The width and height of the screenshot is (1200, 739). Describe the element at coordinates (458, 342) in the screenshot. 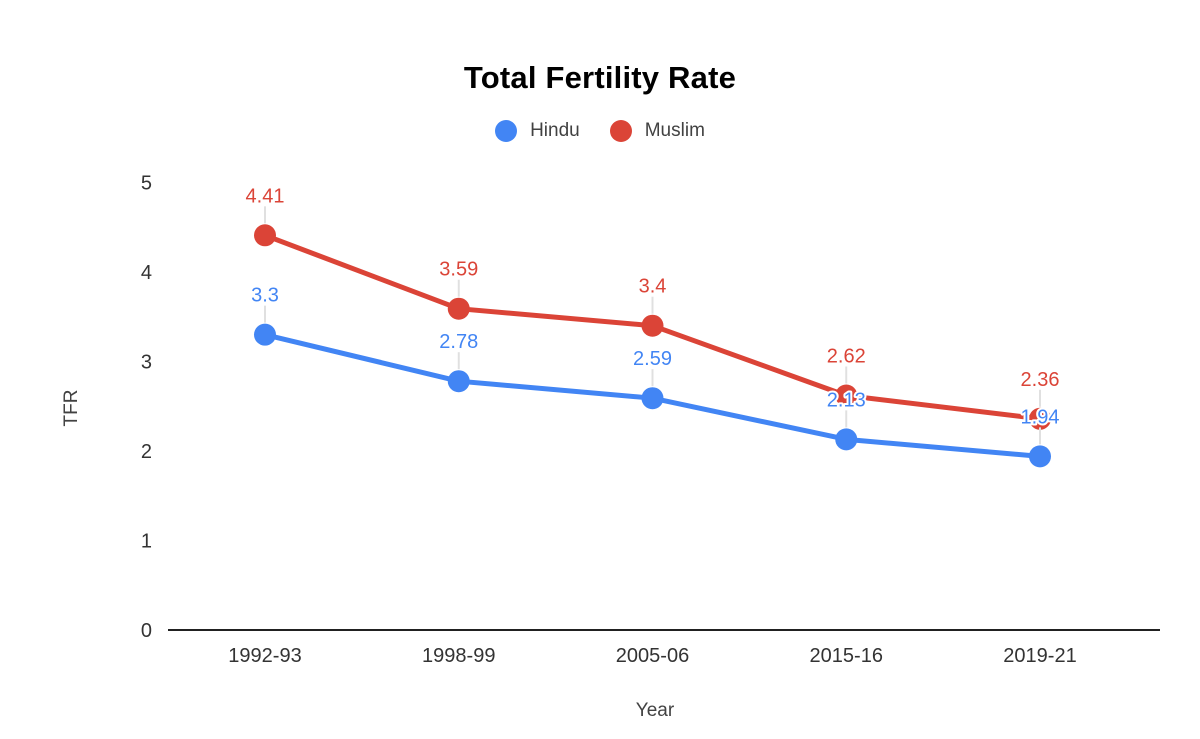

I see `data-label-hindu: 2.78` at that location.